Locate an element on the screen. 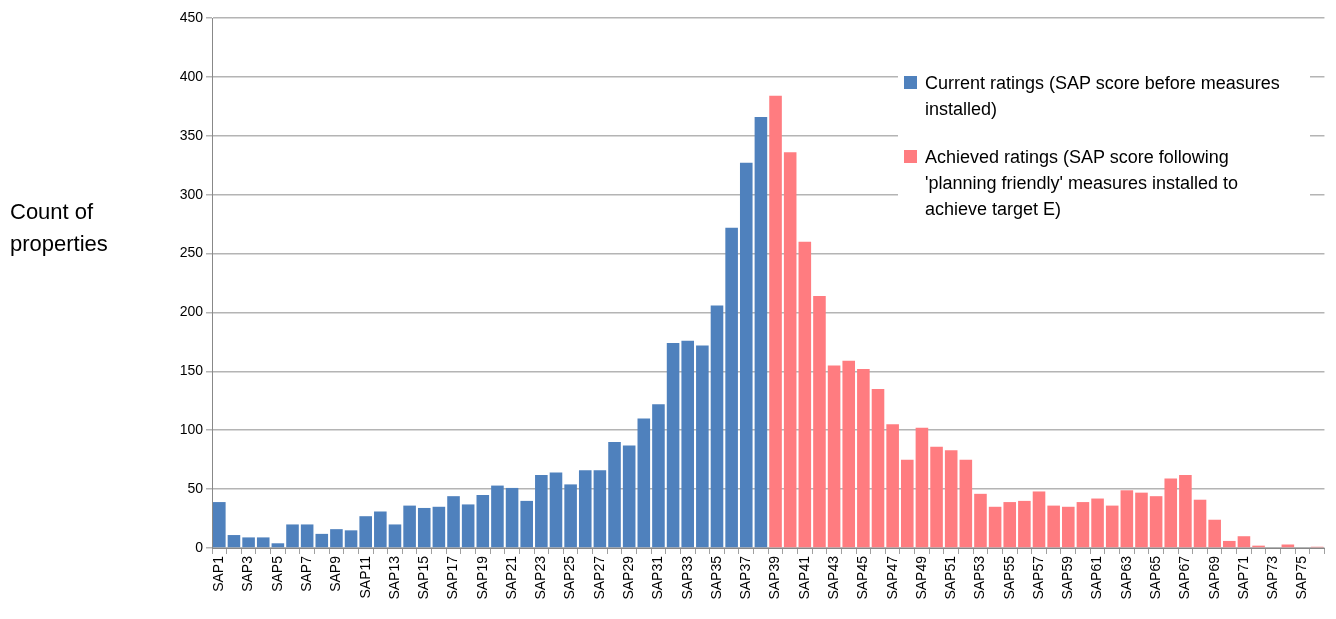 The height and width of the screenshot is (619, 1336). x-tick-label: SAP65 is located at coordinates (1154, 577).